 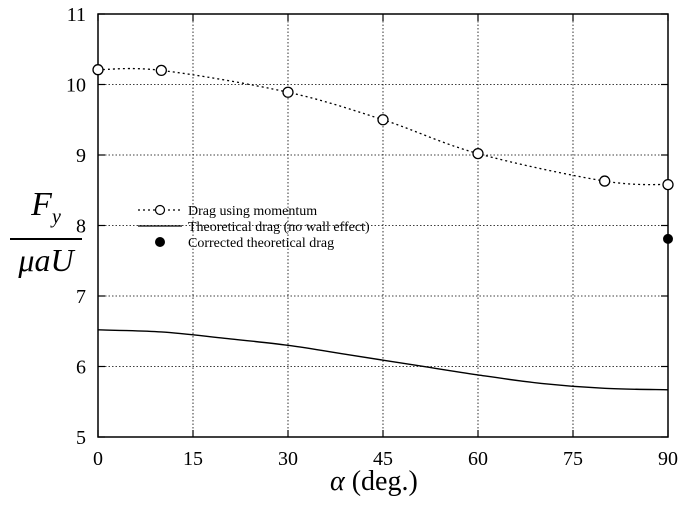 What do you see at coordinates (383, 459) in the screenshot?
I see `x-tick-label: 45` at bounding box center [383, 459].